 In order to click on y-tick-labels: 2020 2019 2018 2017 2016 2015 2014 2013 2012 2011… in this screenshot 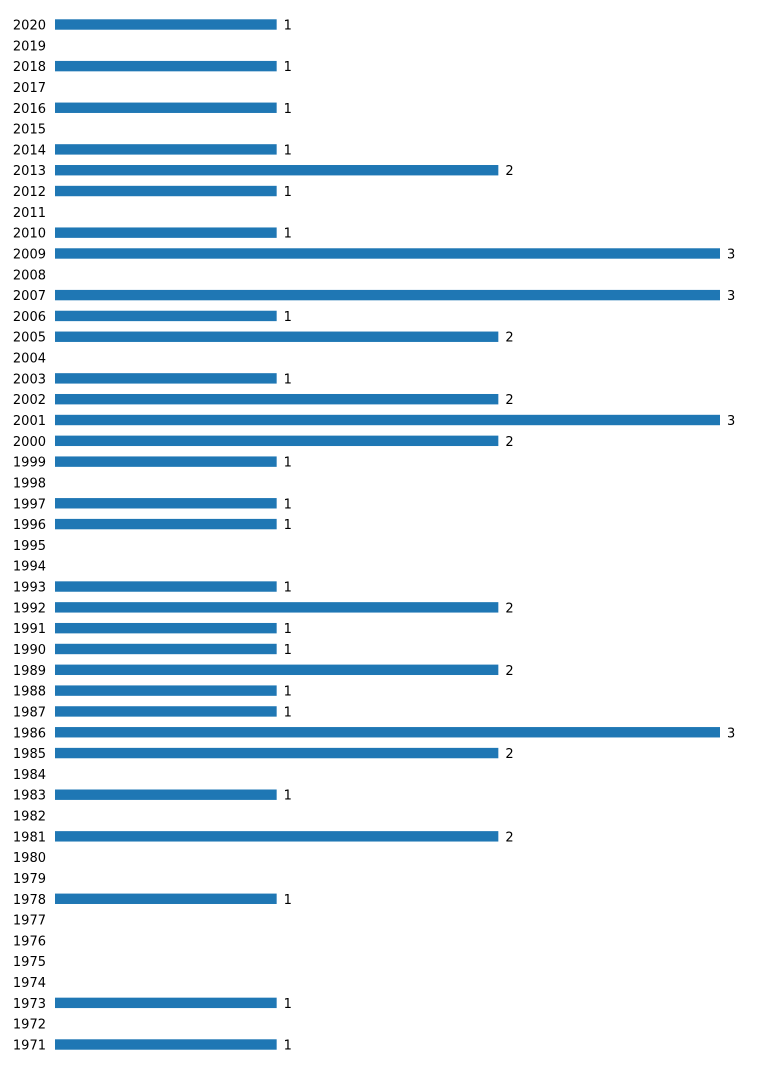, I will do `click(29, 536)`.